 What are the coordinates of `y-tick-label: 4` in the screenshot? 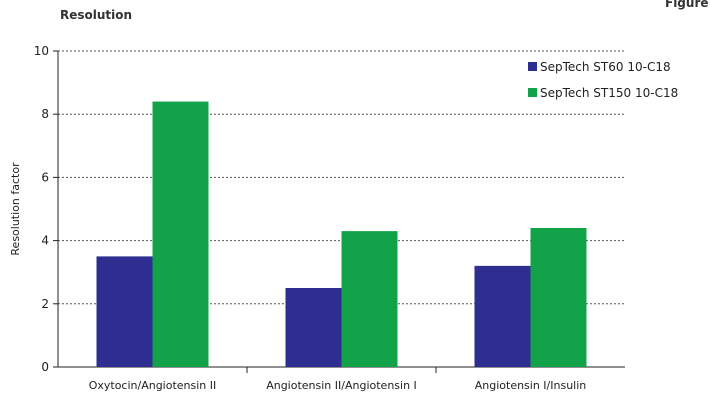 It's located at (45, 241).